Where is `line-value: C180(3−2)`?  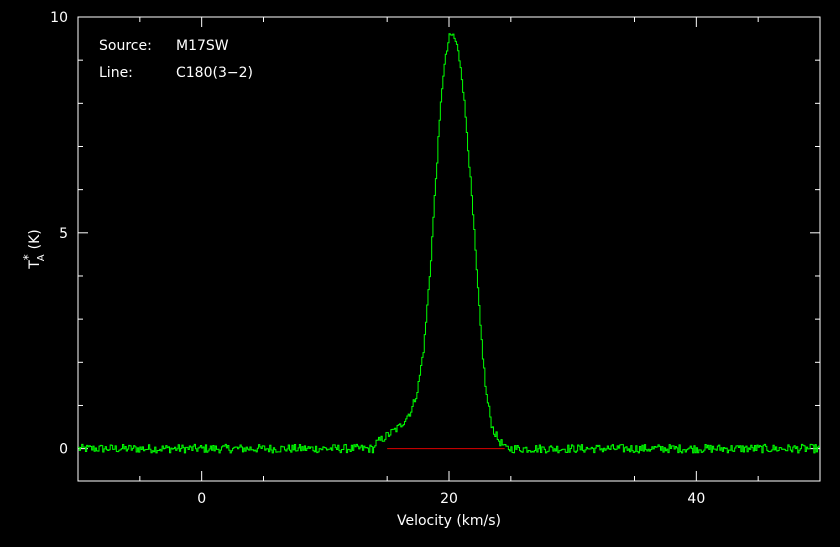
line-value: C180(3−2) is located at coordinates (214, 73).